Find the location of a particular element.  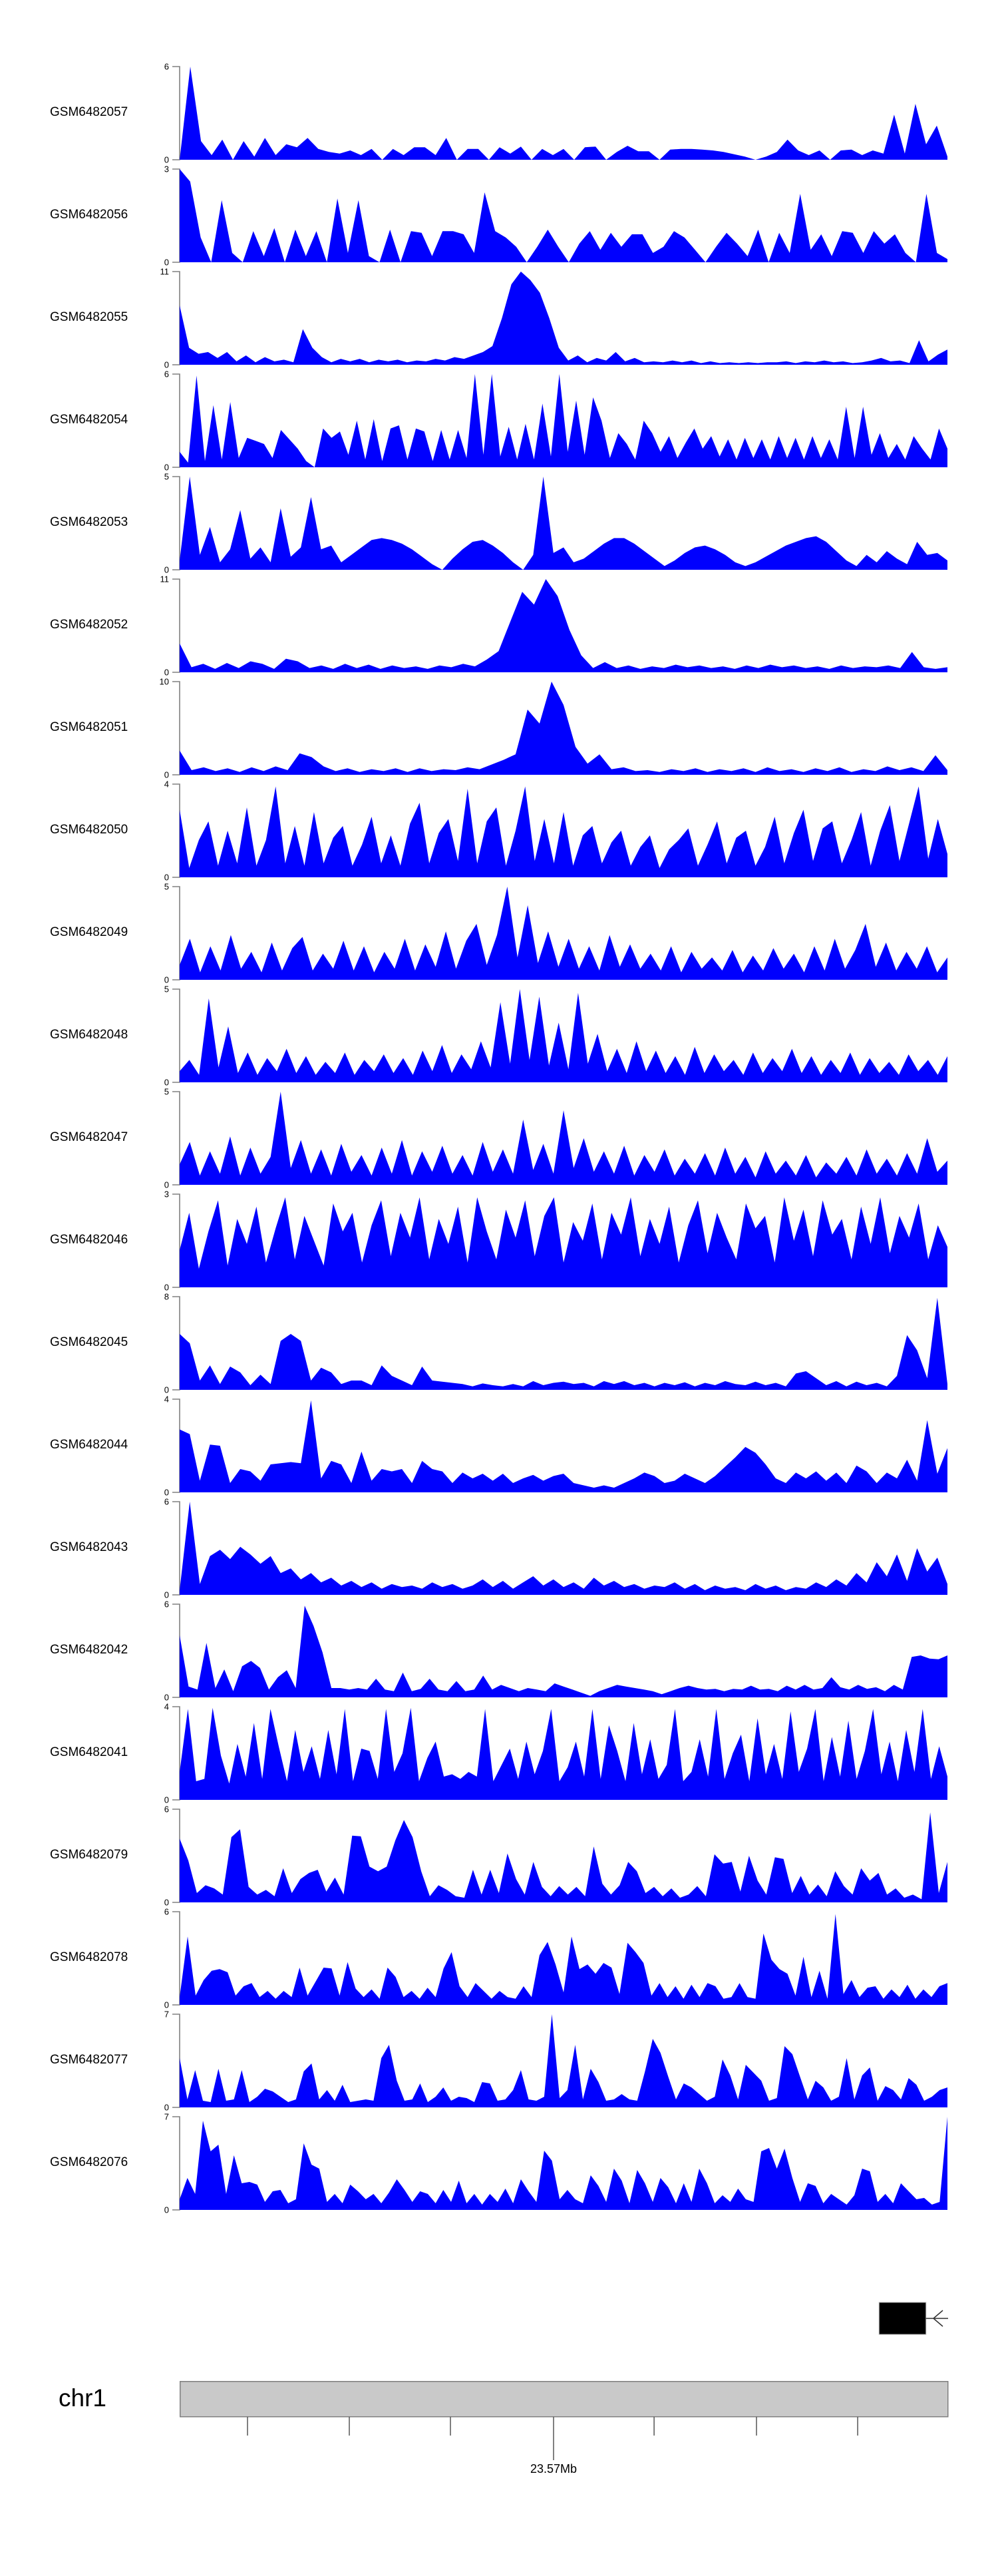

signal-track: GSM6482050 4 0 is located at coordinates (499, 831).